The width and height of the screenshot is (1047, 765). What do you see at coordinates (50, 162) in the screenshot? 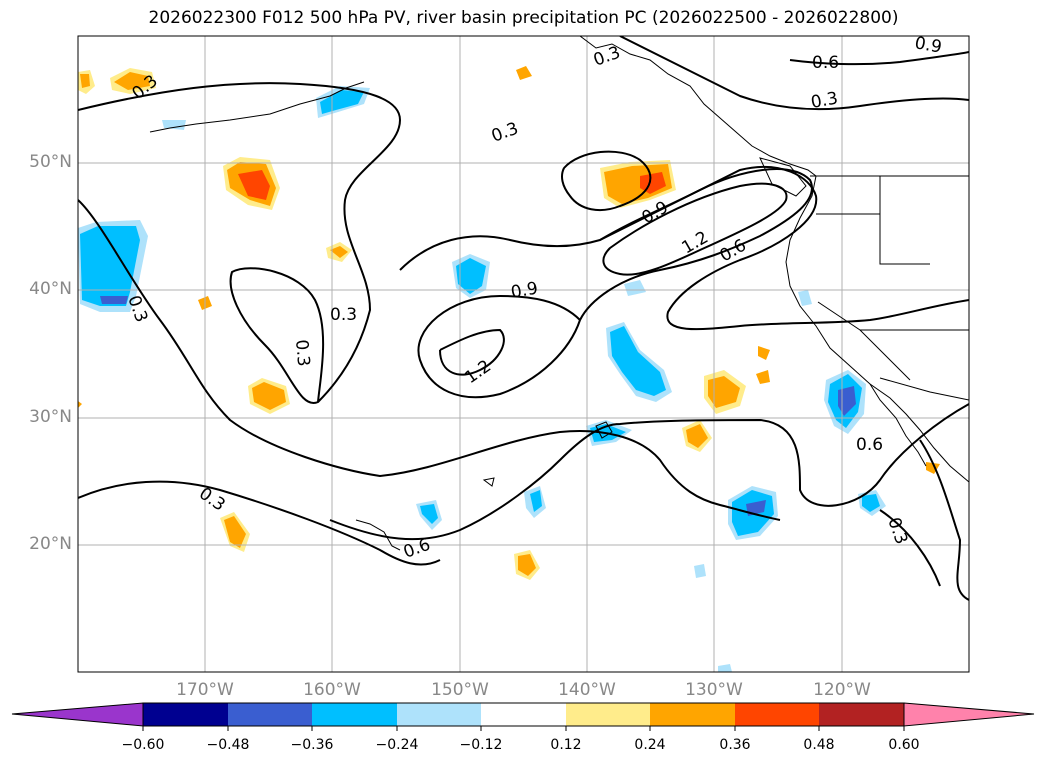
I see `lat-label-50n: 50°N` at bounding box center [50, 162].